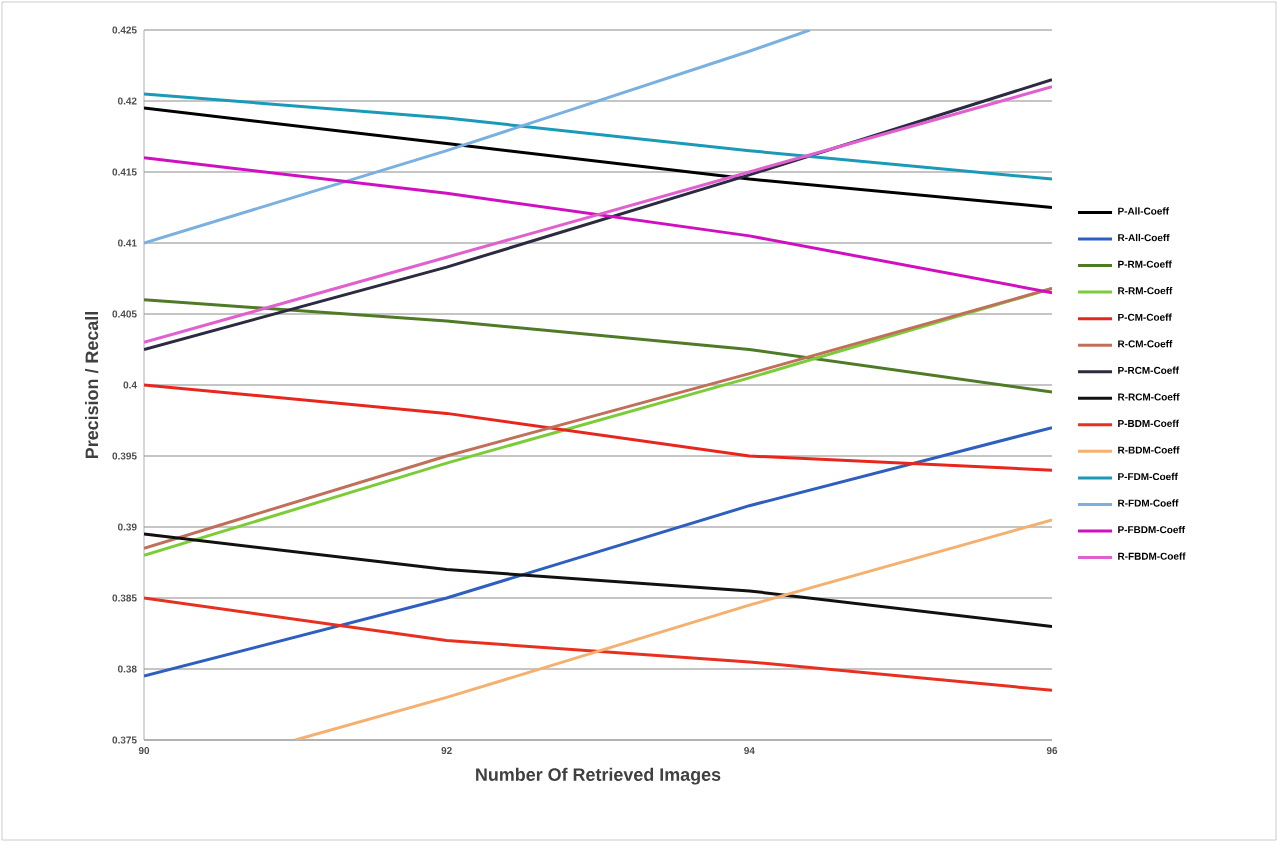  What do you see at coordinates (91, 385) in the screenshot?
I see `y-axis-title: Precision / Recall` at bounding box center [91, 385].